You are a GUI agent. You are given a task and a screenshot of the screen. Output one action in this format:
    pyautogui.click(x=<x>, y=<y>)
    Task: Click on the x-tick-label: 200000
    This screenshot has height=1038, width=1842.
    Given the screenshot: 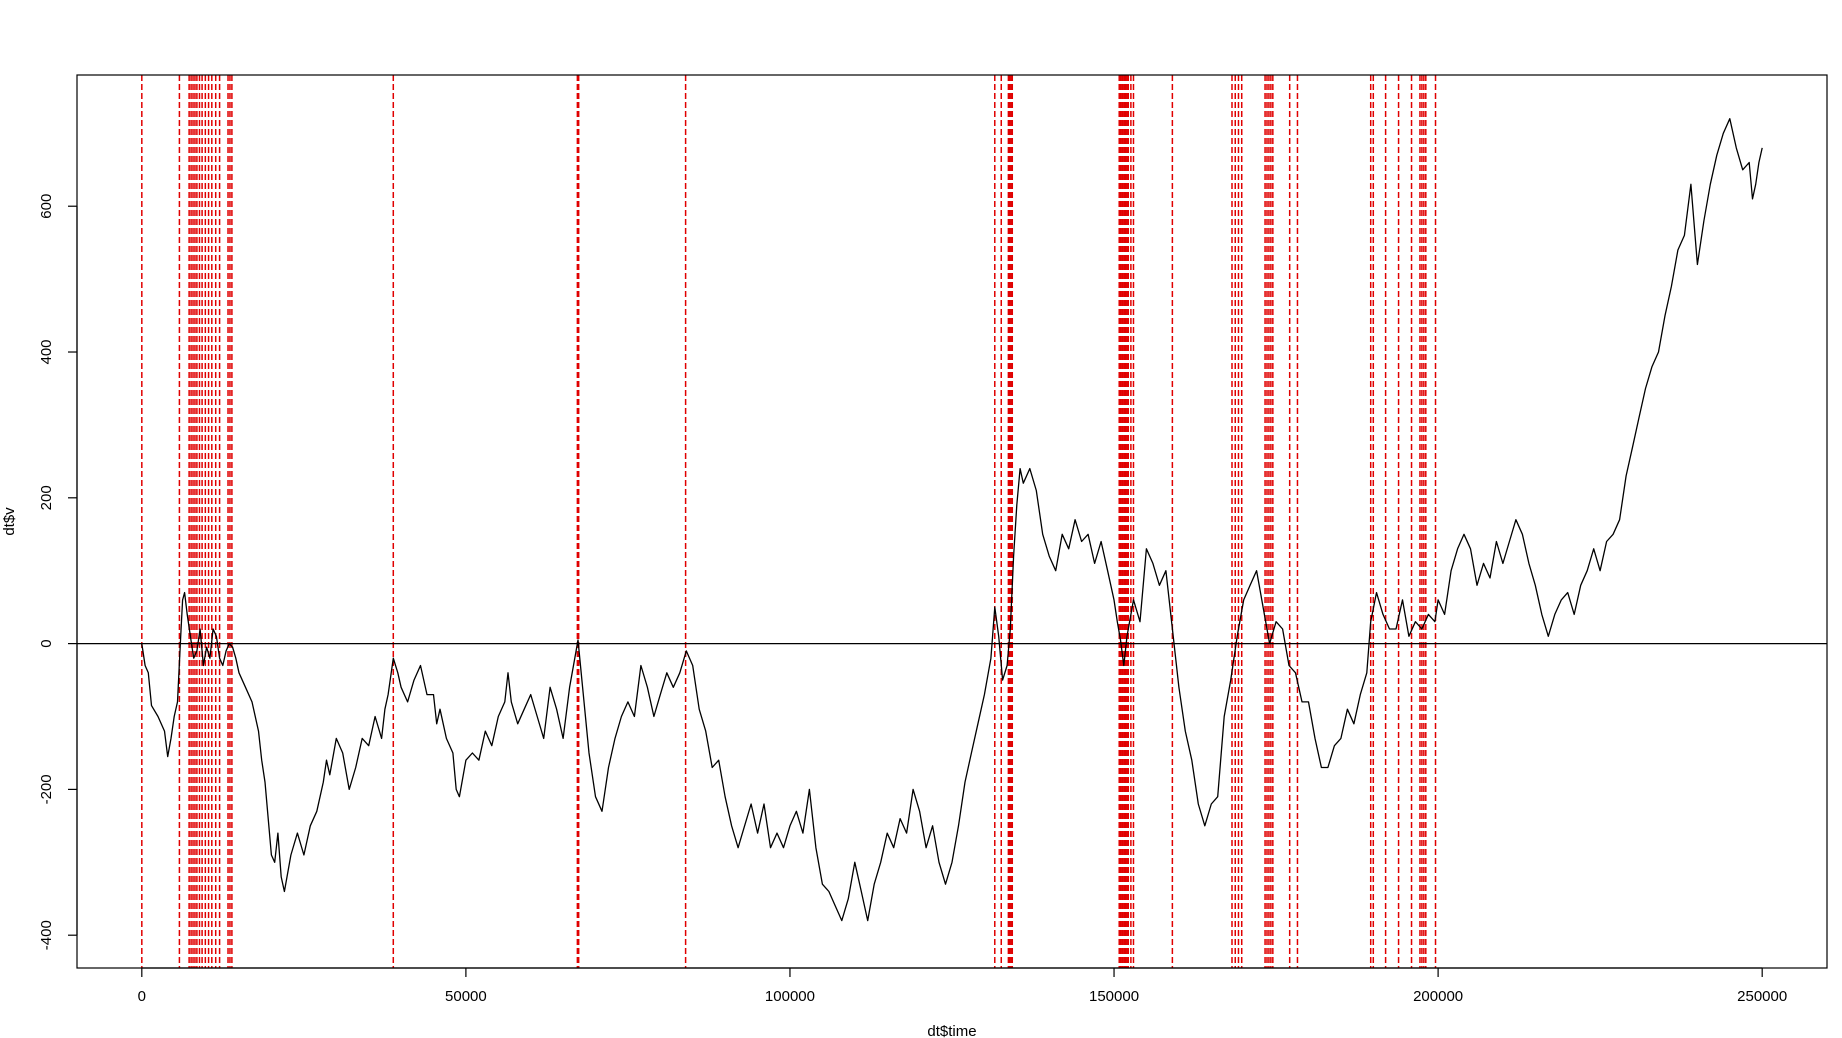 What is the action you would take?
    pyautogui.click(x=1438, y=996)
    